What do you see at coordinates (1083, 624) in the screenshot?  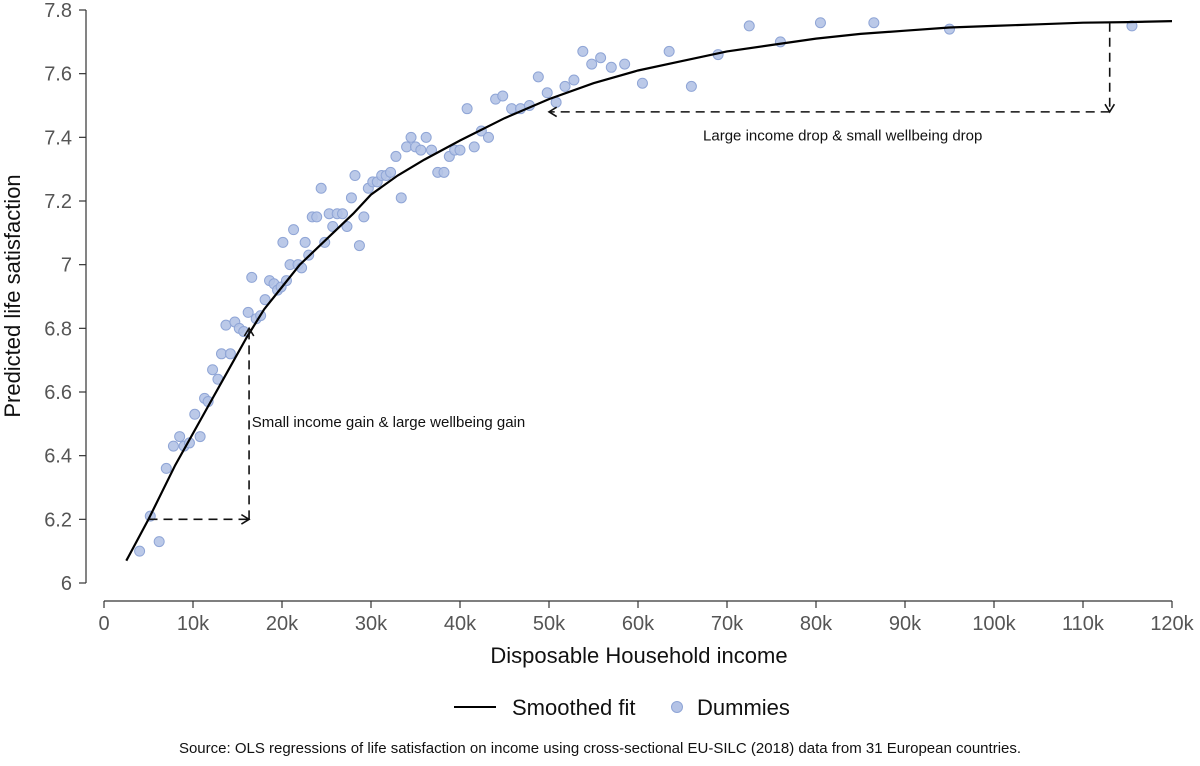 I see `x-tick-label: 110k` at bounding box center [1083, 624].